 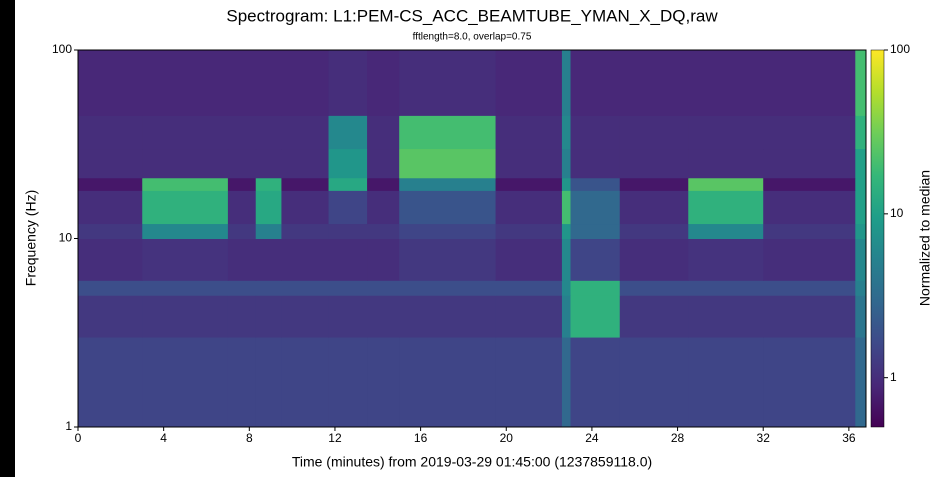 What do you see at coordinates (335, 438) in the screenshot?
I see `x-tick-label: 12` at bounding box center [335, 438].